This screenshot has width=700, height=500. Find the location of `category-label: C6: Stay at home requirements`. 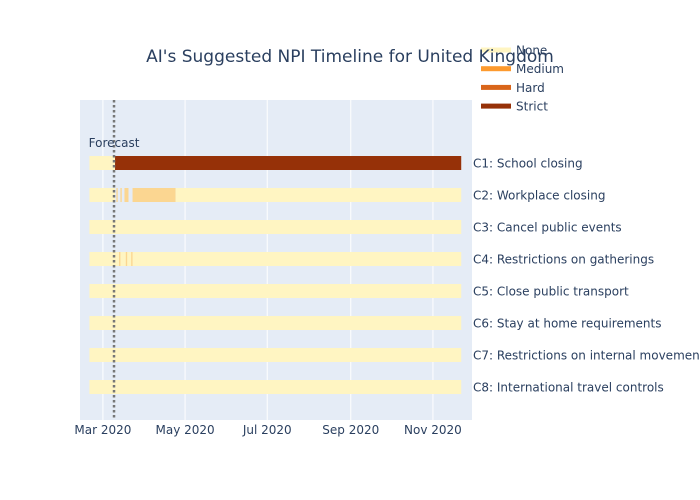

category-label: C6: Stay at home requirements is located at coordinates (567, 324).